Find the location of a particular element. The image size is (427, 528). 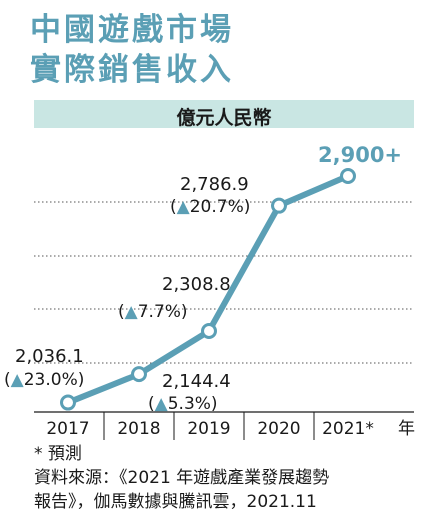

x-tick-label-2018: 2018 is located at coordinates (138, 429).